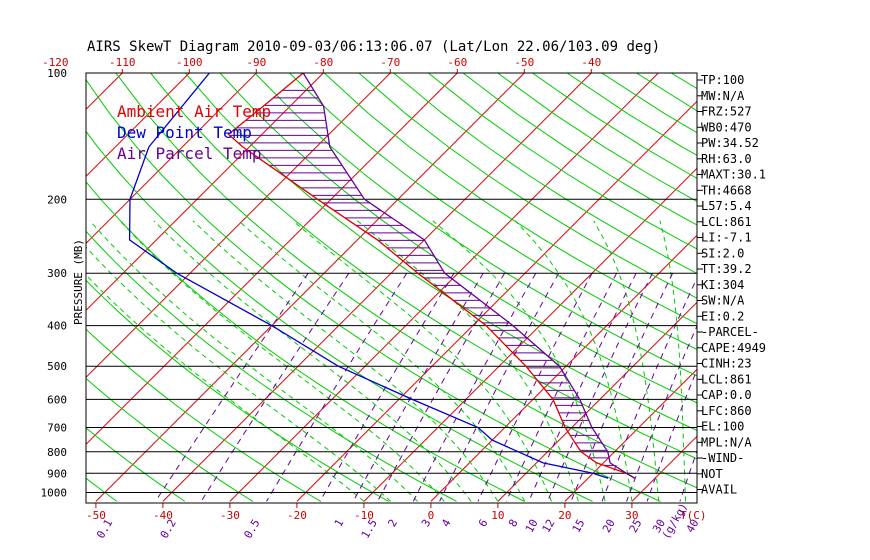 The height and width of the screenshot is (560, 870). What do you see at coordinates (532, 526) in the screenshot?
I see `mixing-ratio-label: 10` at bounding box center [532, 526].